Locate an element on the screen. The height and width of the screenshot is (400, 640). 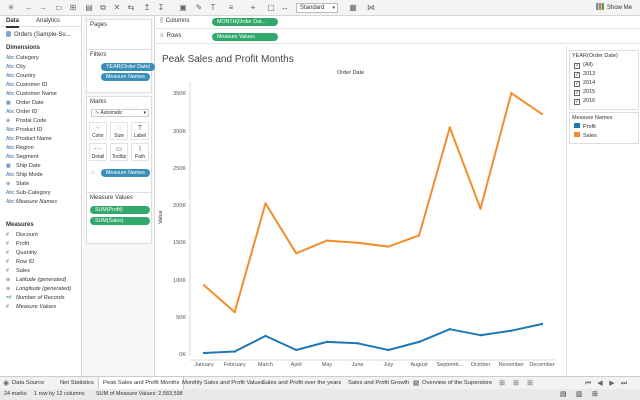
last-sheet-icon: ⏭ is located at coordinates (624, 383).